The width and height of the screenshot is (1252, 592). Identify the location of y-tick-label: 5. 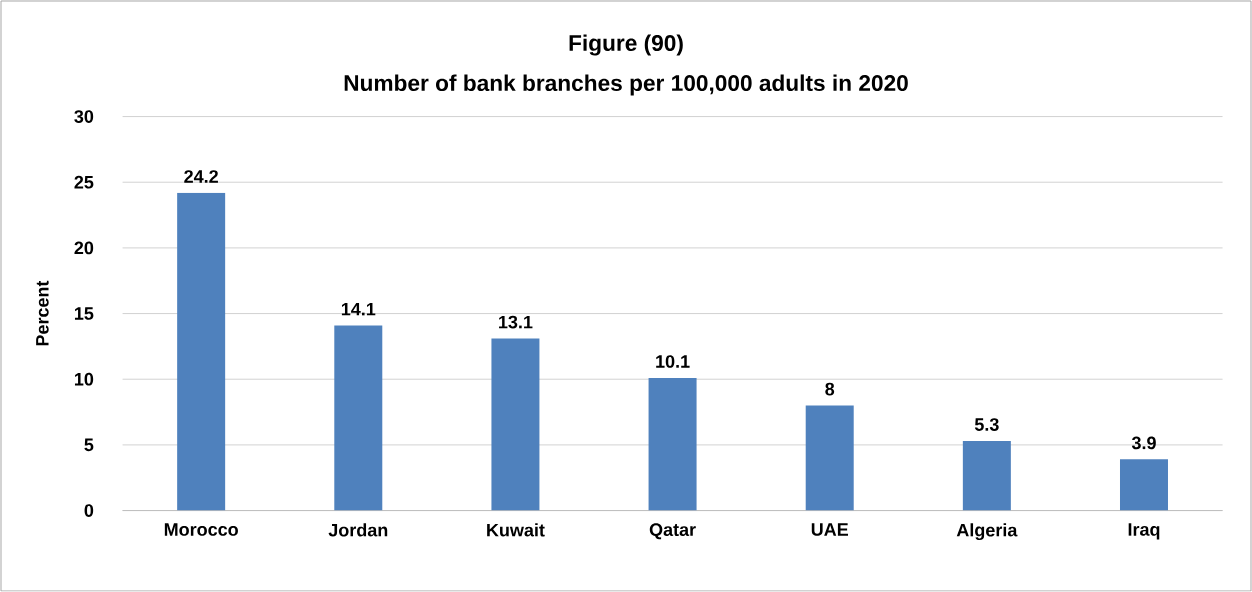
(89, 445).